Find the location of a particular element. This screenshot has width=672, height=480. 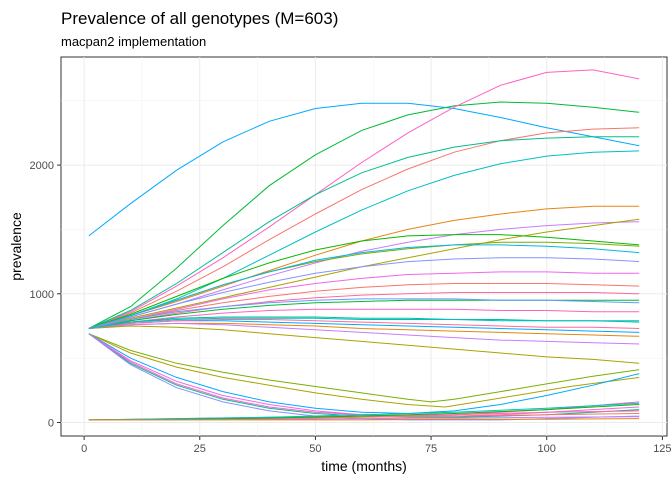

x-tick-label: 0 is located at coordinates (84, 449).